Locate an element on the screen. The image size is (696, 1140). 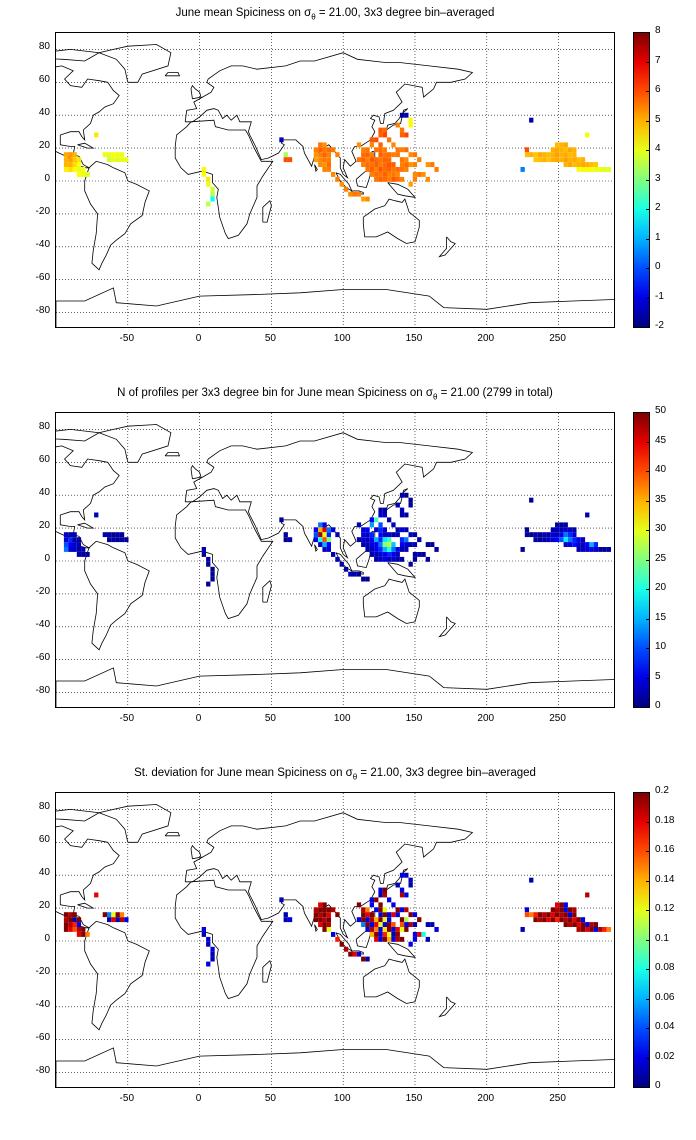
colorbar-tick-label: 2 is located at coordinates (658, 207).